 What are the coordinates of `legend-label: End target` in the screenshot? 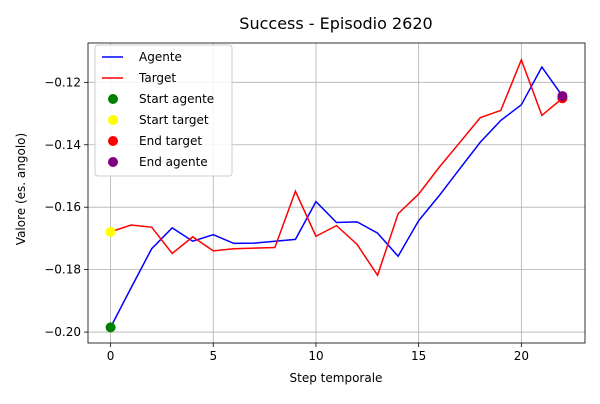 It's located at (170, 141).